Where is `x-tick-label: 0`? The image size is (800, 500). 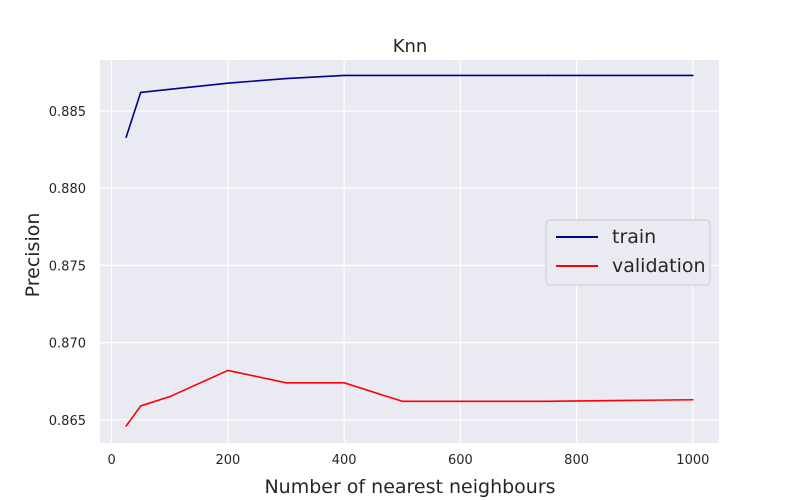
x-tick-label: 0 is located at coordinates (111, 460).